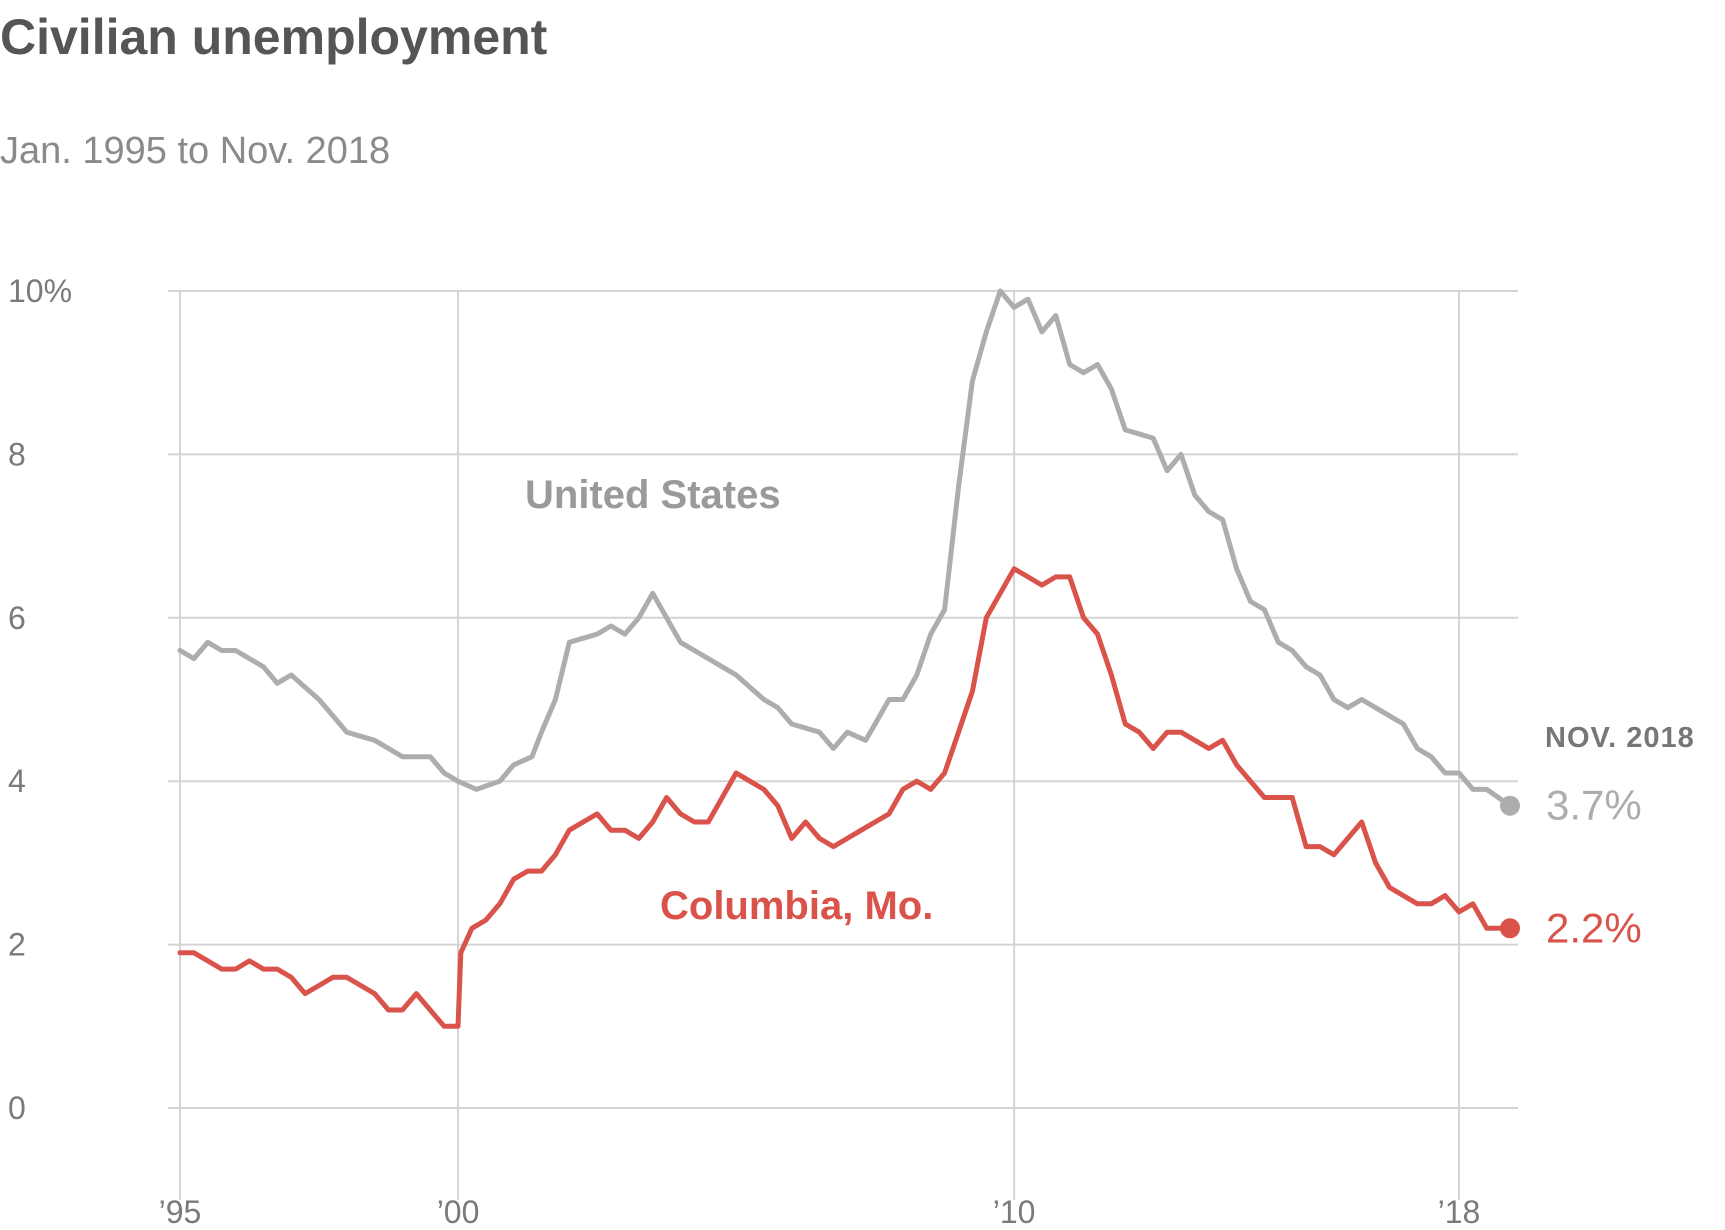 The image size is (1725, 1230). Describe the element at coordinates (1014, 1212) in the screenshot. I see `x-tick-label: ’10` at that location.